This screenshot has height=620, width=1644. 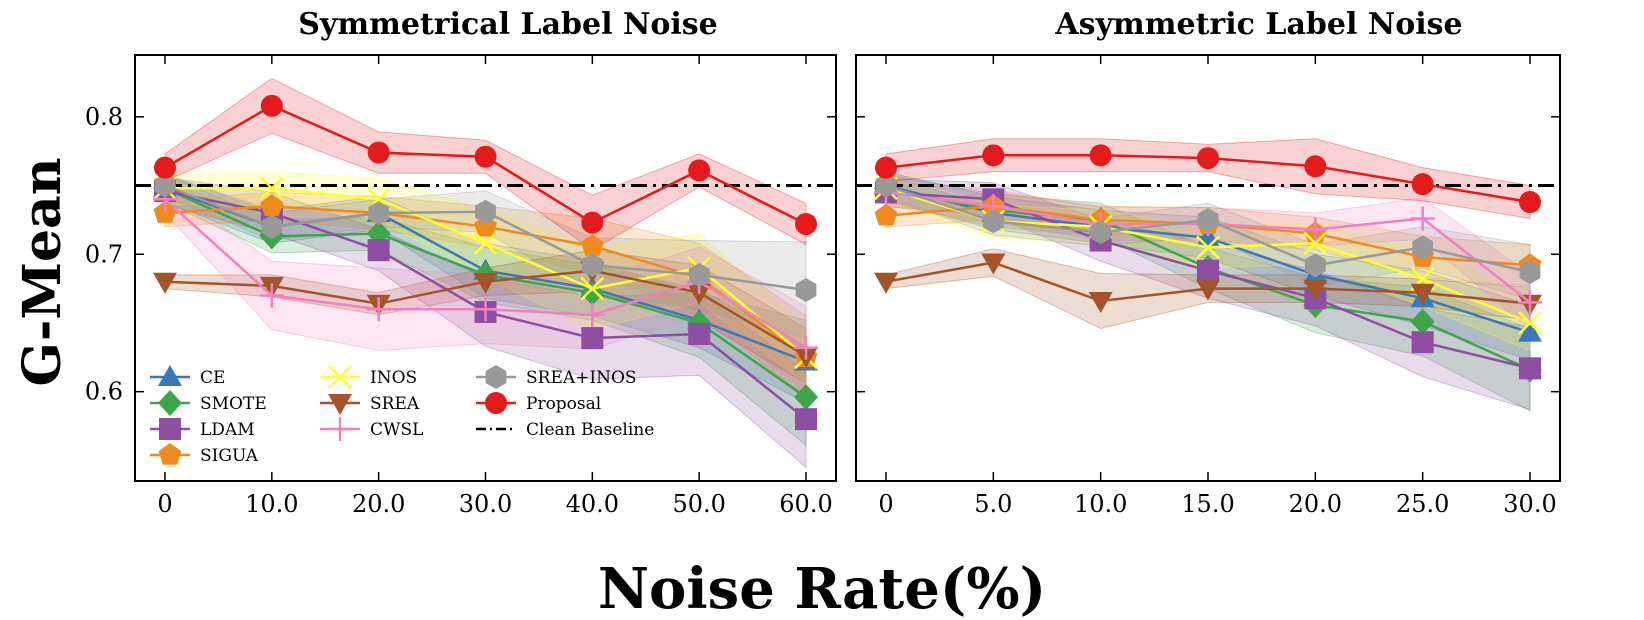 I want to click on legend-item-ce: CE, so click(x=187, y=376).